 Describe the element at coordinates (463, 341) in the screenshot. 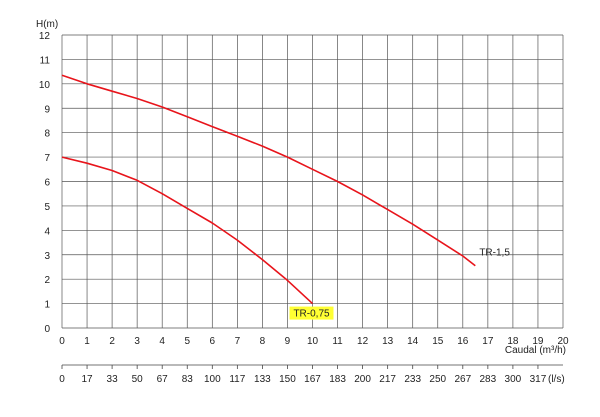

I see `x-tick-label: 16` at that location.